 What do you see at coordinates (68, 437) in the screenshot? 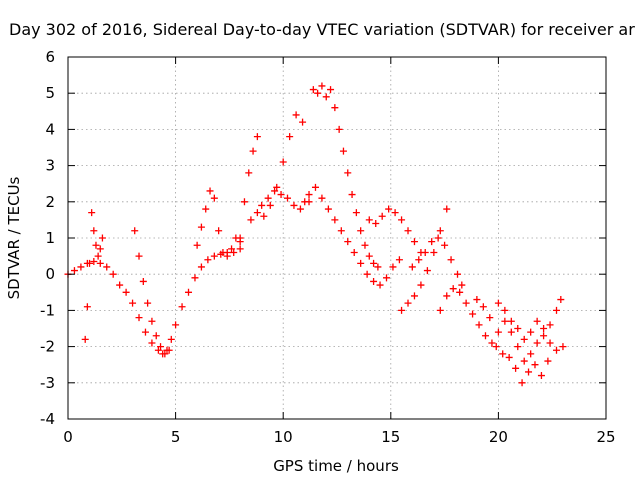
I see `x-tick-label: 0` at bounding box center [68, 437].